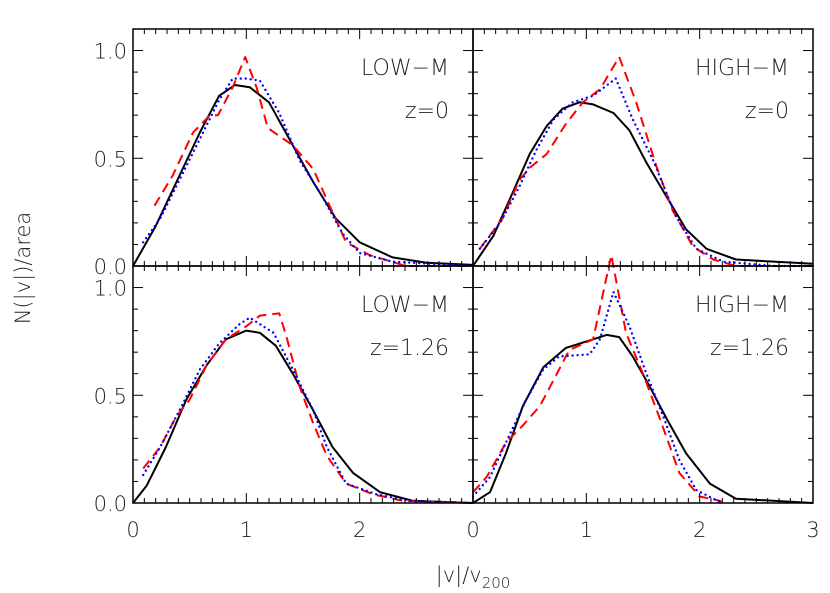  I want to click on x-tick-label: 3, so click(812, 530).